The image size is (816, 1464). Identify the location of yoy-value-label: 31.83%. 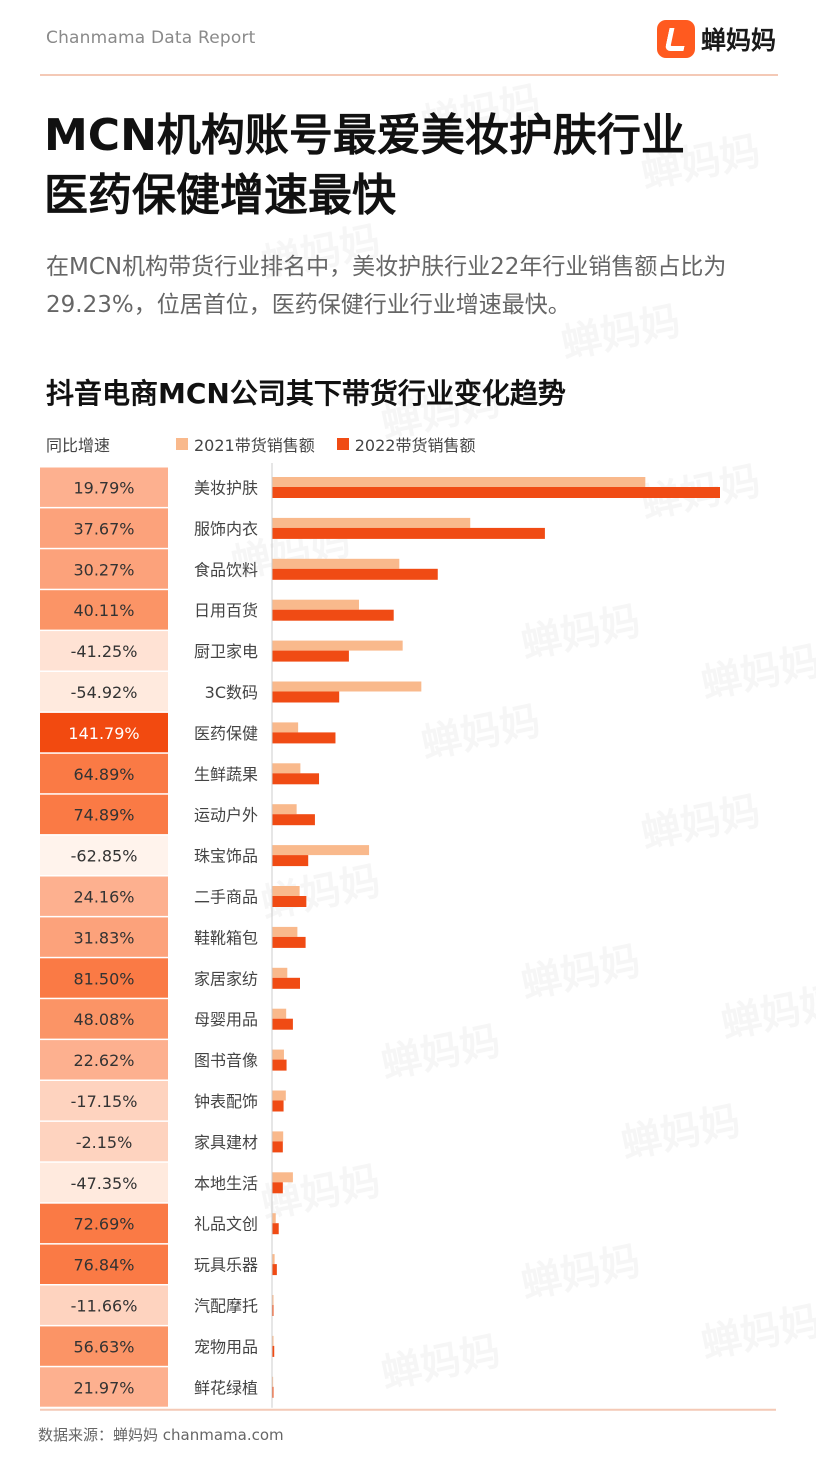
(103, 937).